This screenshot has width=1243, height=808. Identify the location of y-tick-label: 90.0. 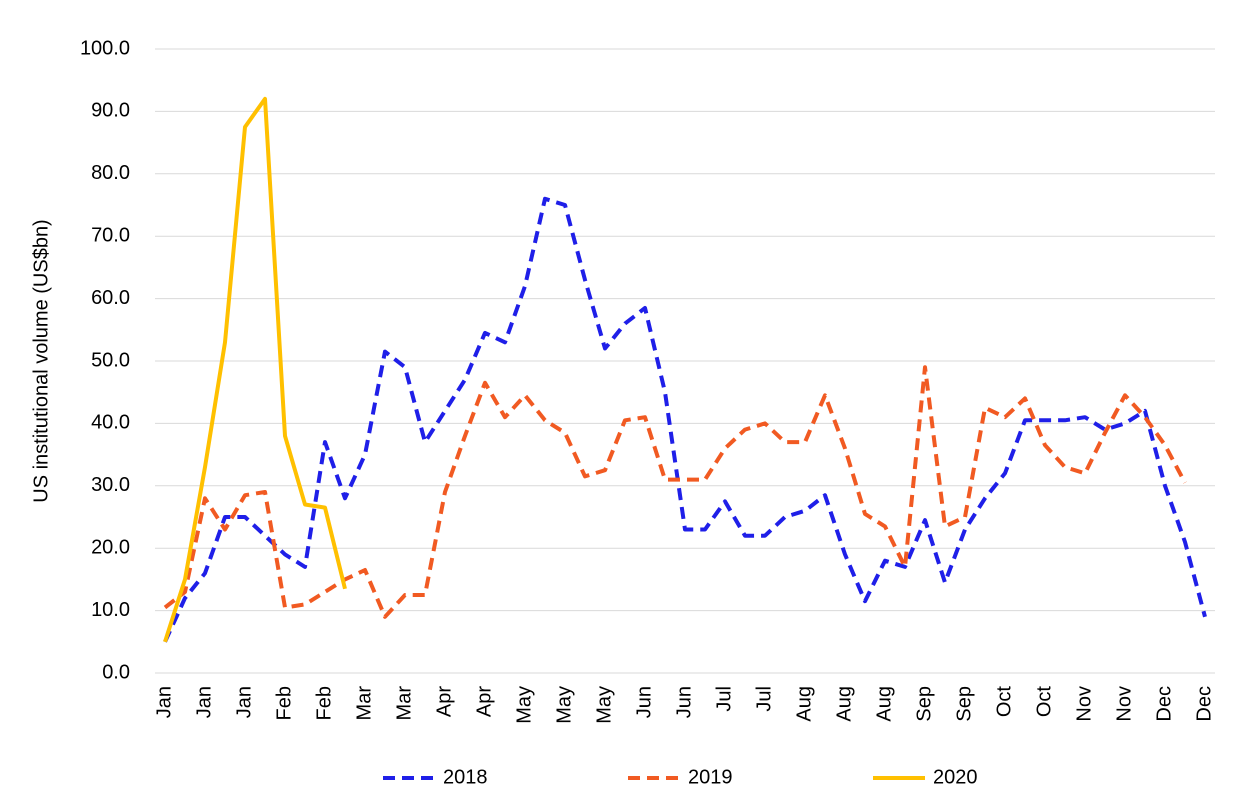
(110, 111).